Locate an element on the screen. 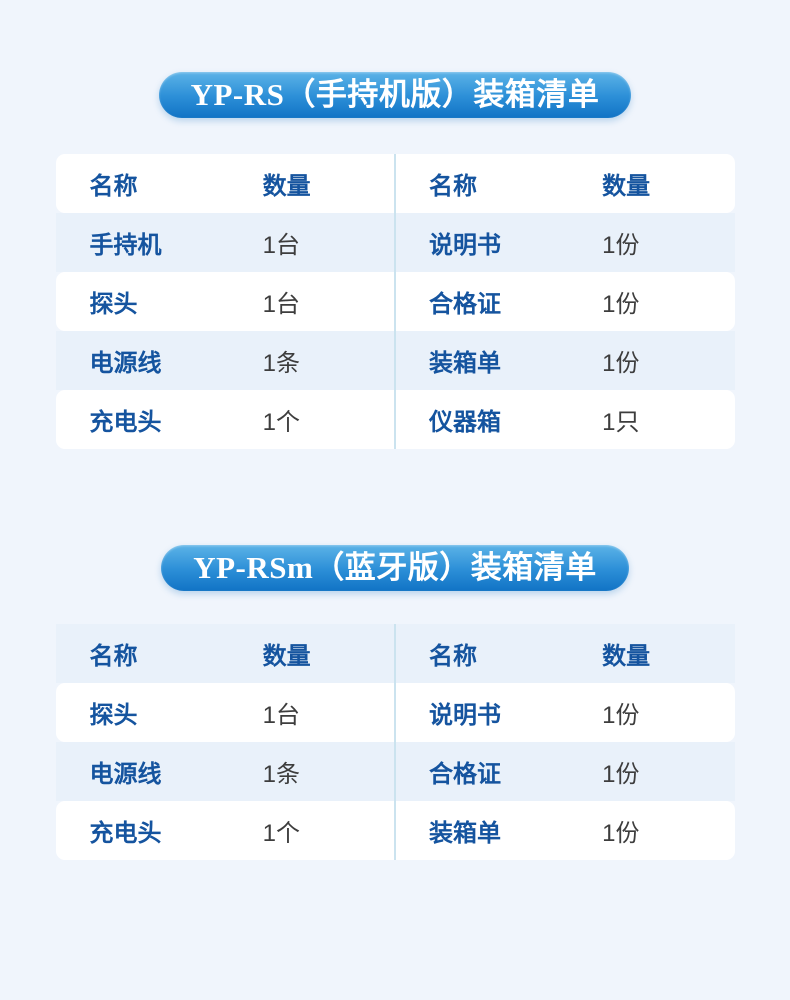 Image resolution: width=790 pixels, height=1000 pixels. table-half-right: 仪器箱 1只 is located at coordinates (565, 419).